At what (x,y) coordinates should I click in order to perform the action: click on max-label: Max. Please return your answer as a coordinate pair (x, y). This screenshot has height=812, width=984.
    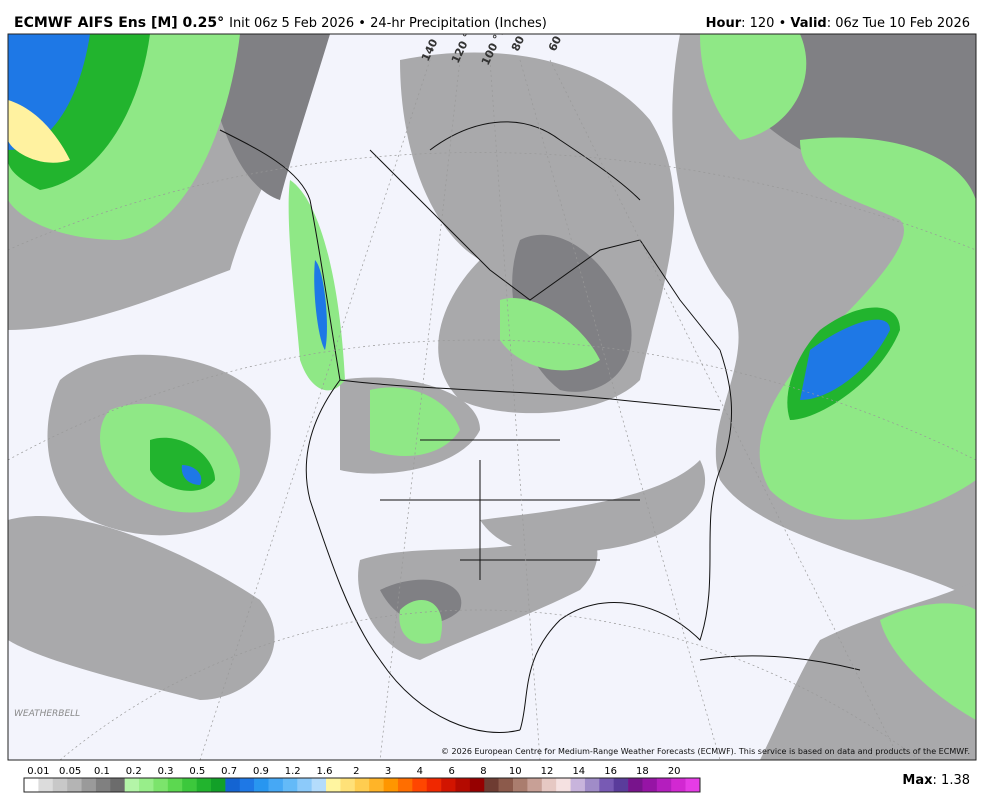
    Looking at the image, I should click on (917, 780).